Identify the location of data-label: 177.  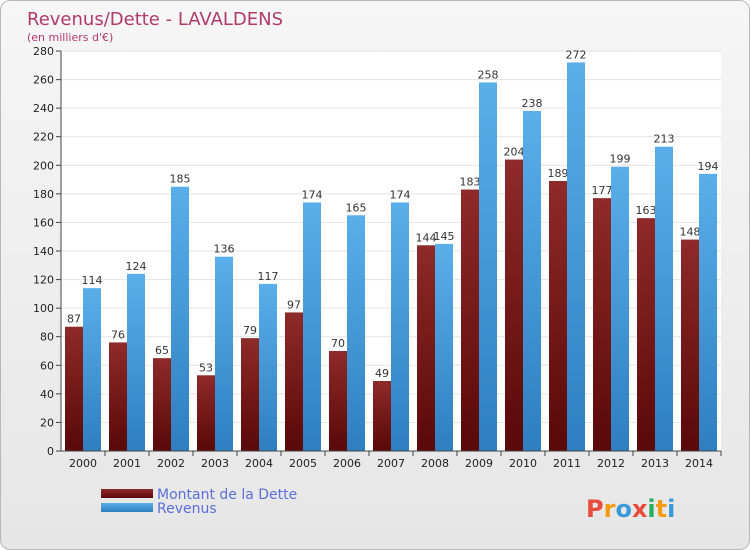
(602, 190).